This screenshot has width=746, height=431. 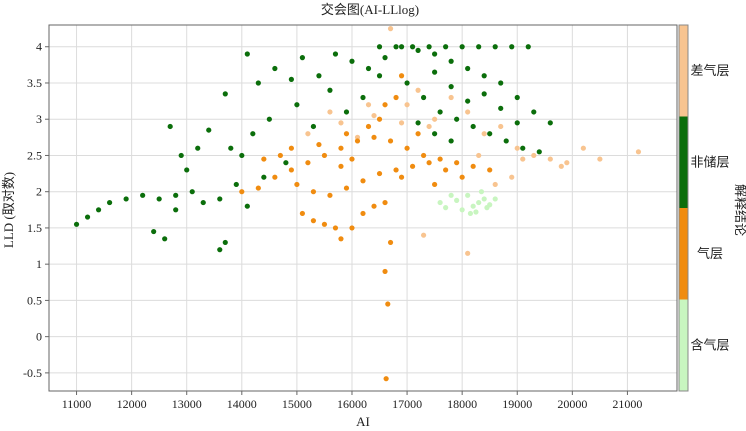 What do you see at coordinates (407, 404) in the screenshot?
I see `x-tick-label: 17000` at bounding box center [407, 404].